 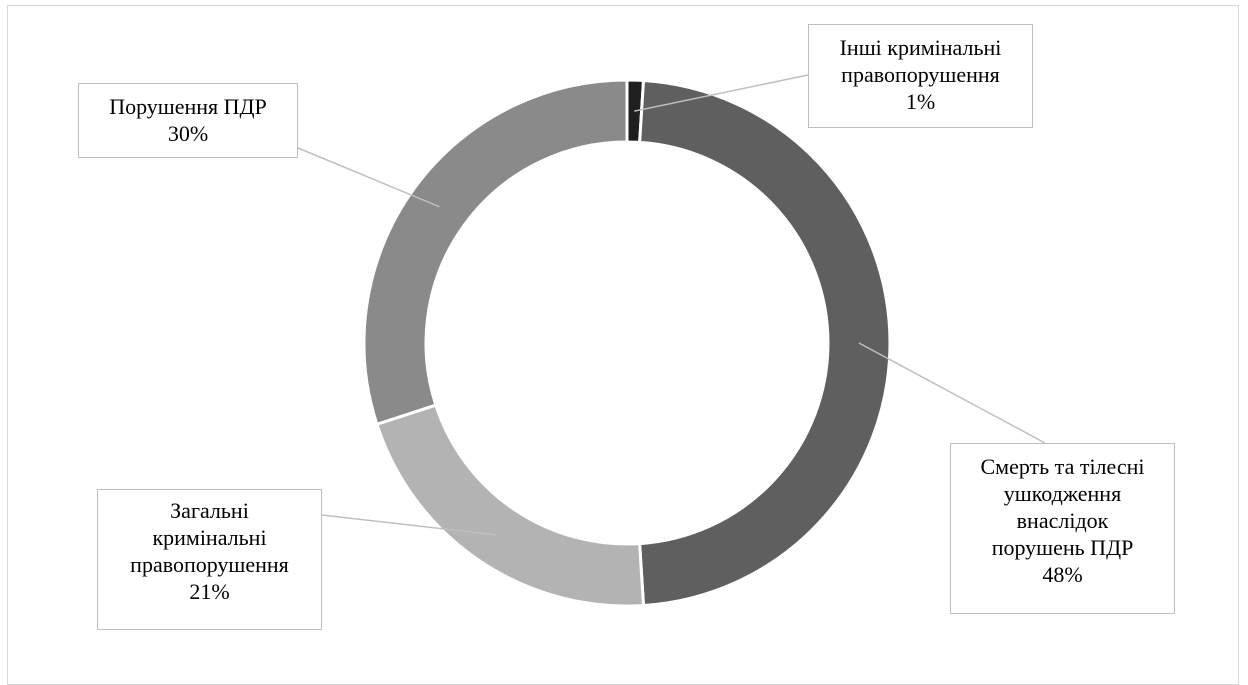 What do you see at coordinates (920, 61) in the screenshot?
I see `data-label-name: Інші кримінальні правопорушення` at bounding box center [920, 61].